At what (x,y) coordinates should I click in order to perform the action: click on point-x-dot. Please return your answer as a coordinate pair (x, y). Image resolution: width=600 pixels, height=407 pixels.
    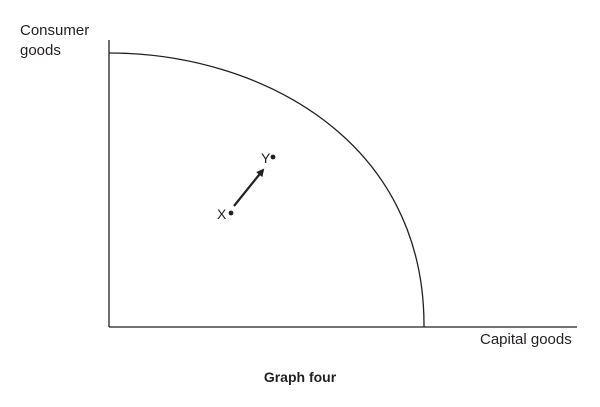
    Looking at the image, I should click on (231, 213).